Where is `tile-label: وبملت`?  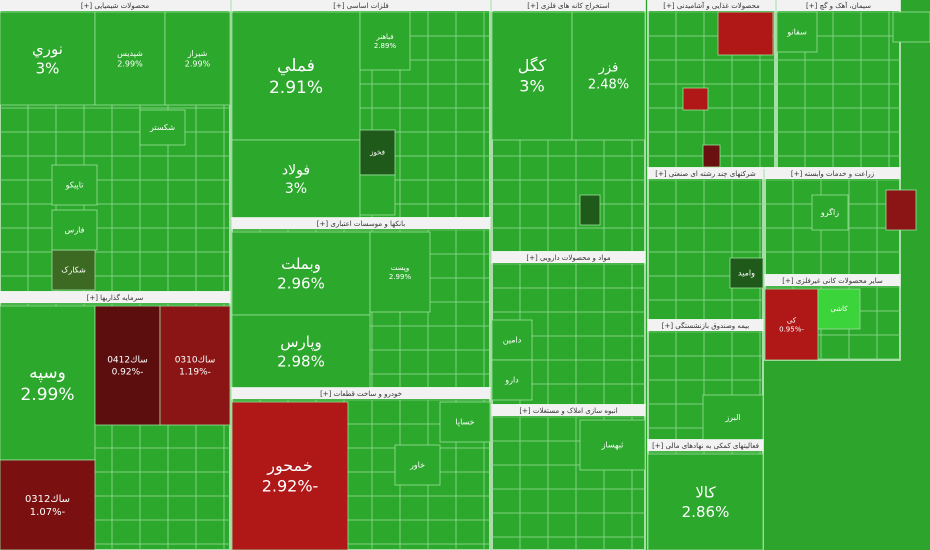
tile-label: وبملت is located at coordinates (301, 264).